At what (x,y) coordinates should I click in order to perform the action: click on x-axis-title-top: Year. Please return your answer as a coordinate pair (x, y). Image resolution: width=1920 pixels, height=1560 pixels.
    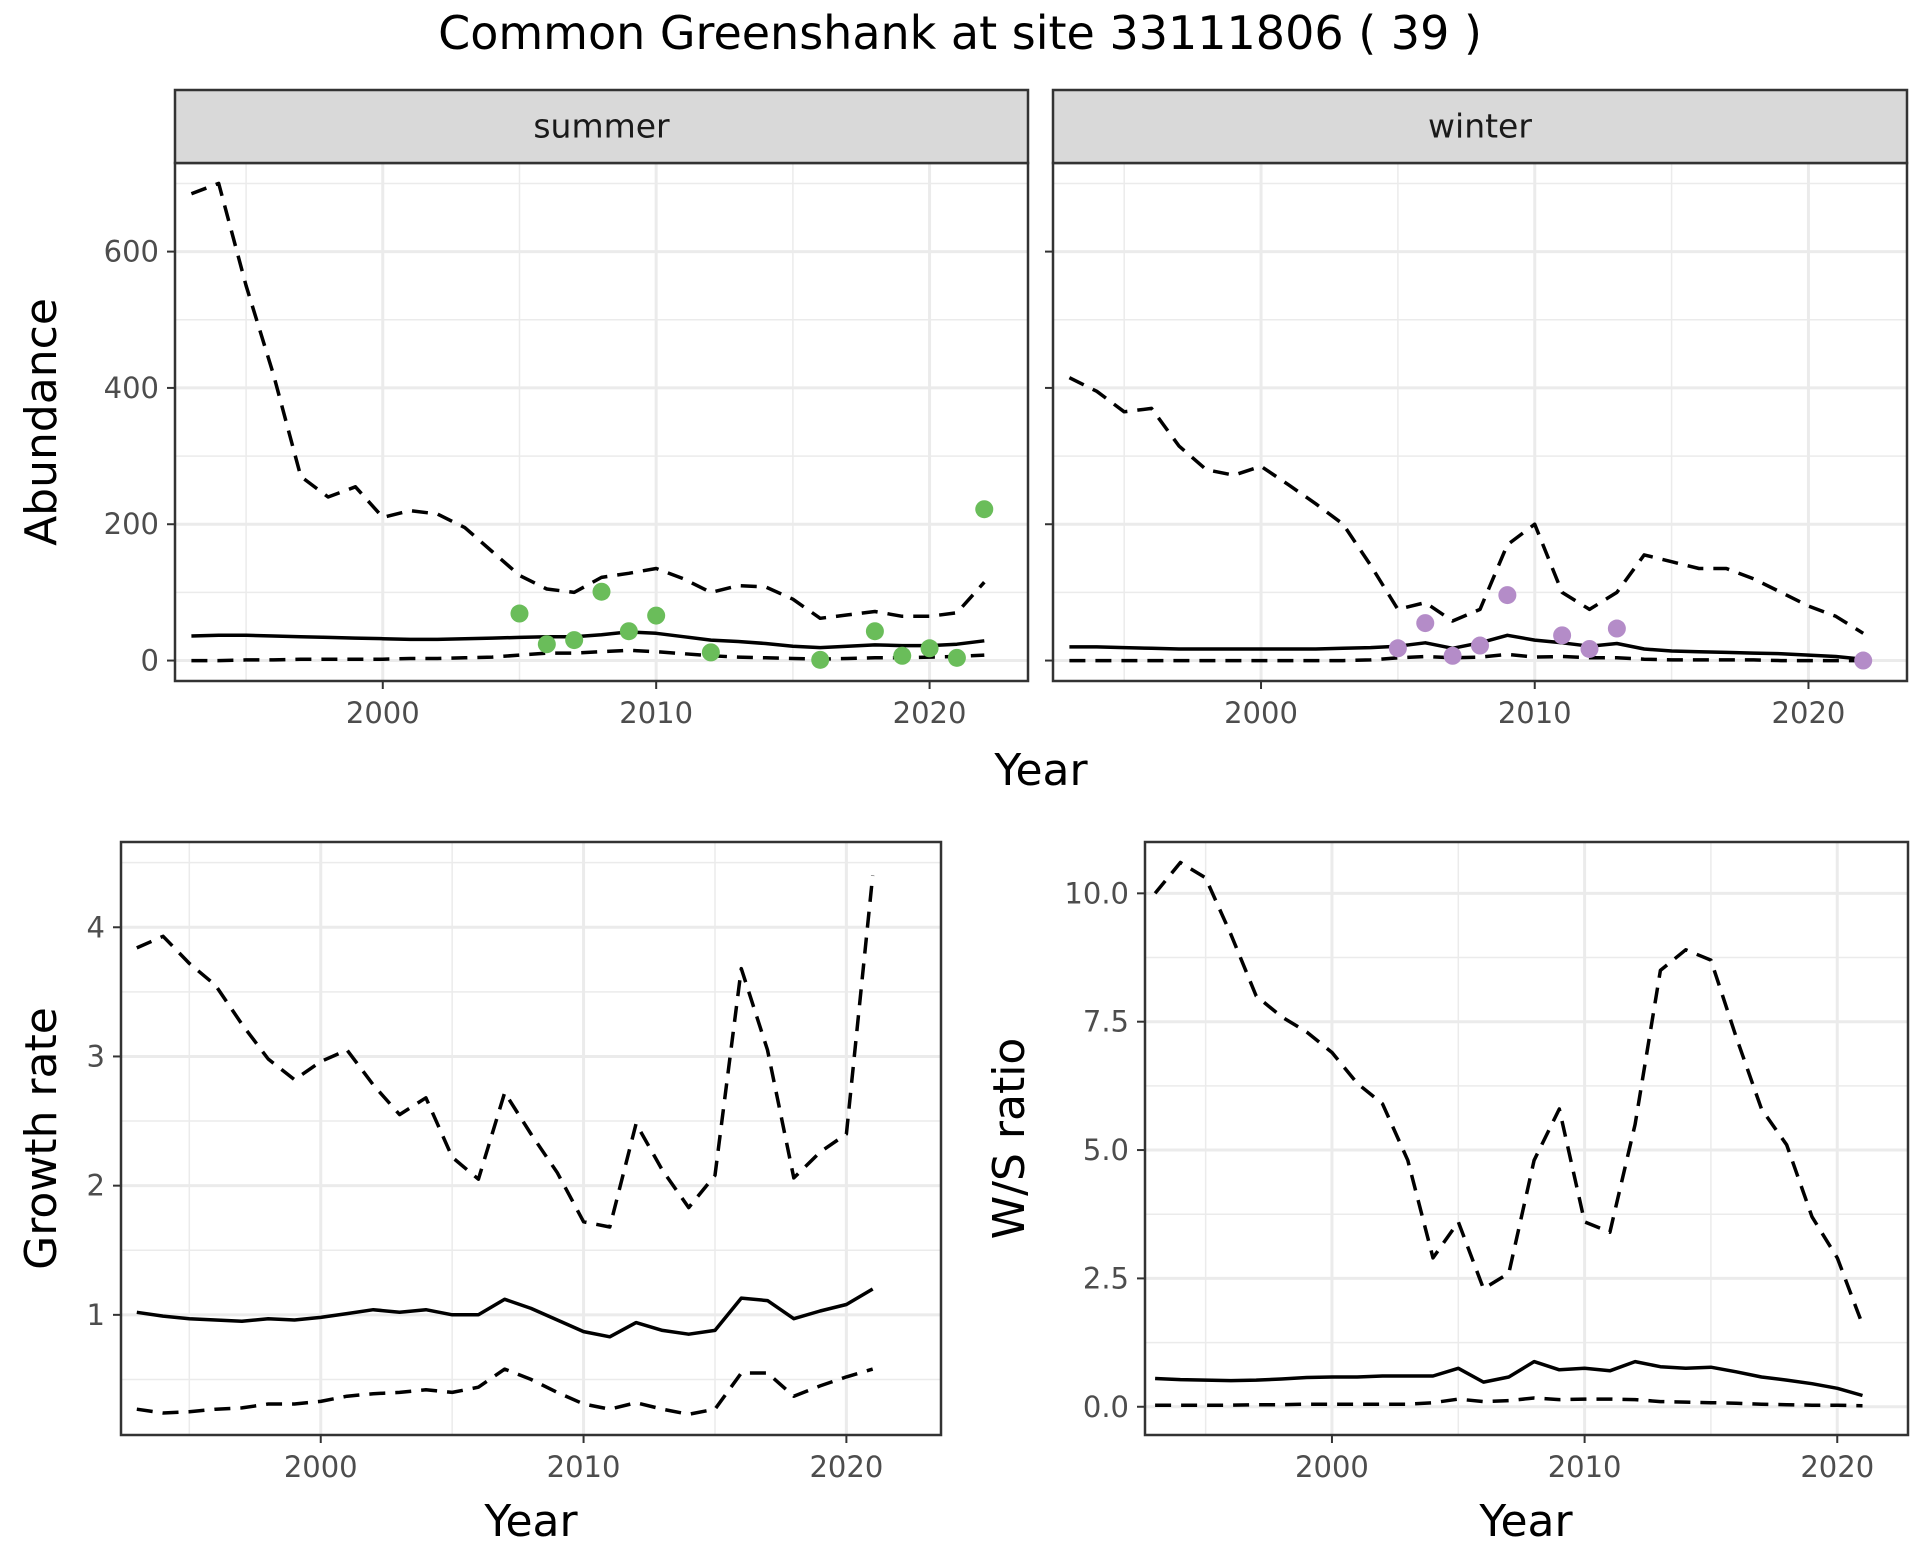
    Looking at the image, I should click on (1040, 770).